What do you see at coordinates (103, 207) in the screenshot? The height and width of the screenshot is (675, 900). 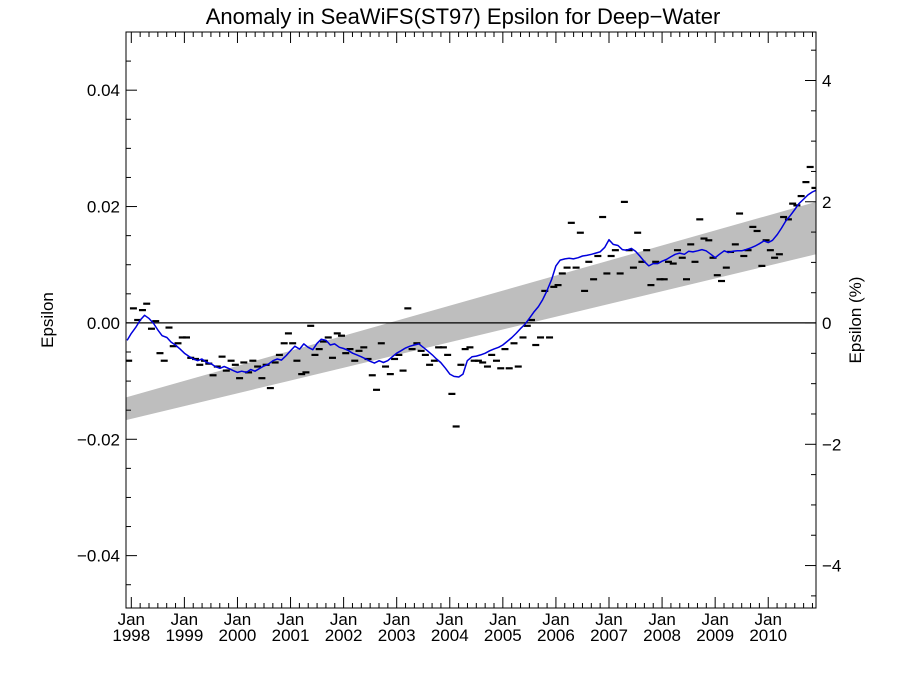 I see `y-left-tick-label: 0.02` at bounding box center [103, 207].